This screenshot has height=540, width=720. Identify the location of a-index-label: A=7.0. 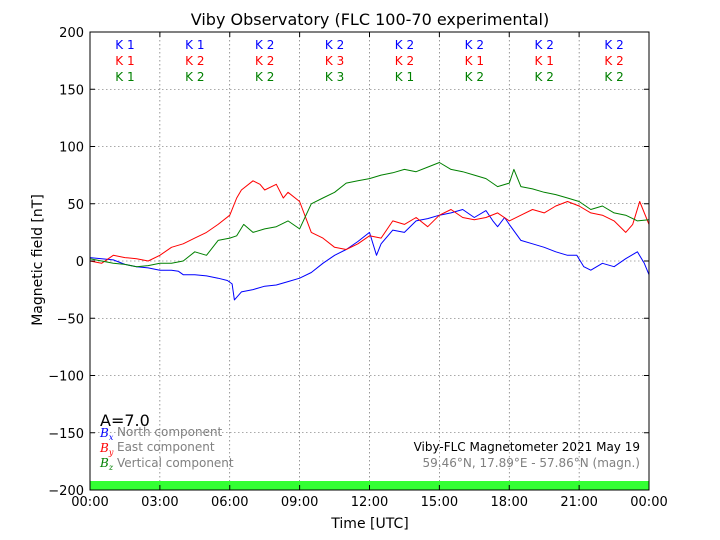
(125, 420).